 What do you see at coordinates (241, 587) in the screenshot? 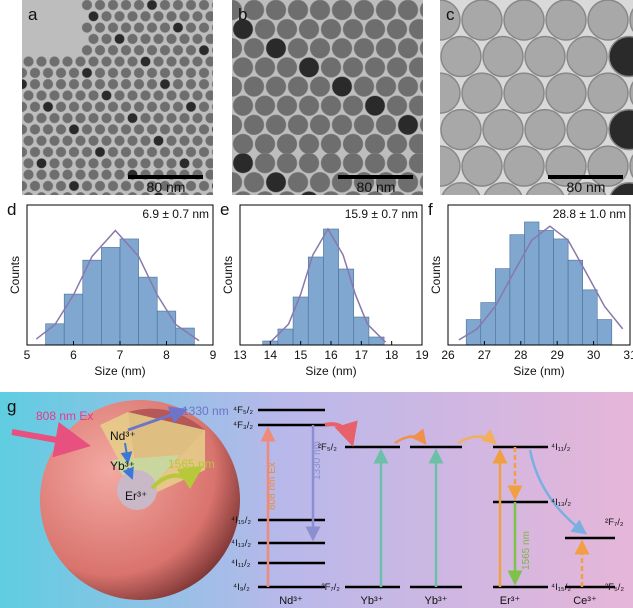
I see `level-label: ⁴I₉/₂` at bounding box center [241, 587].